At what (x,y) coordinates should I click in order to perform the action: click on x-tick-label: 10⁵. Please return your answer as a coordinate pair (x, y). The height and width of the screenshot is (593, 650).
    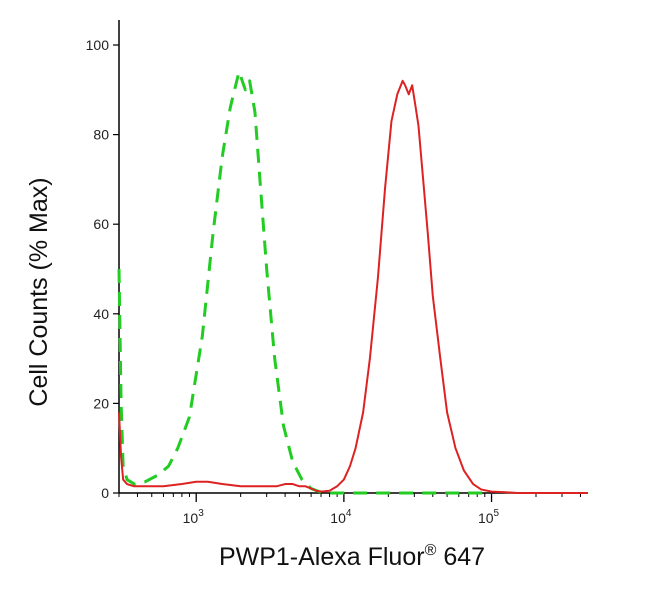
    Looking at the image, I should click on (489, 517).